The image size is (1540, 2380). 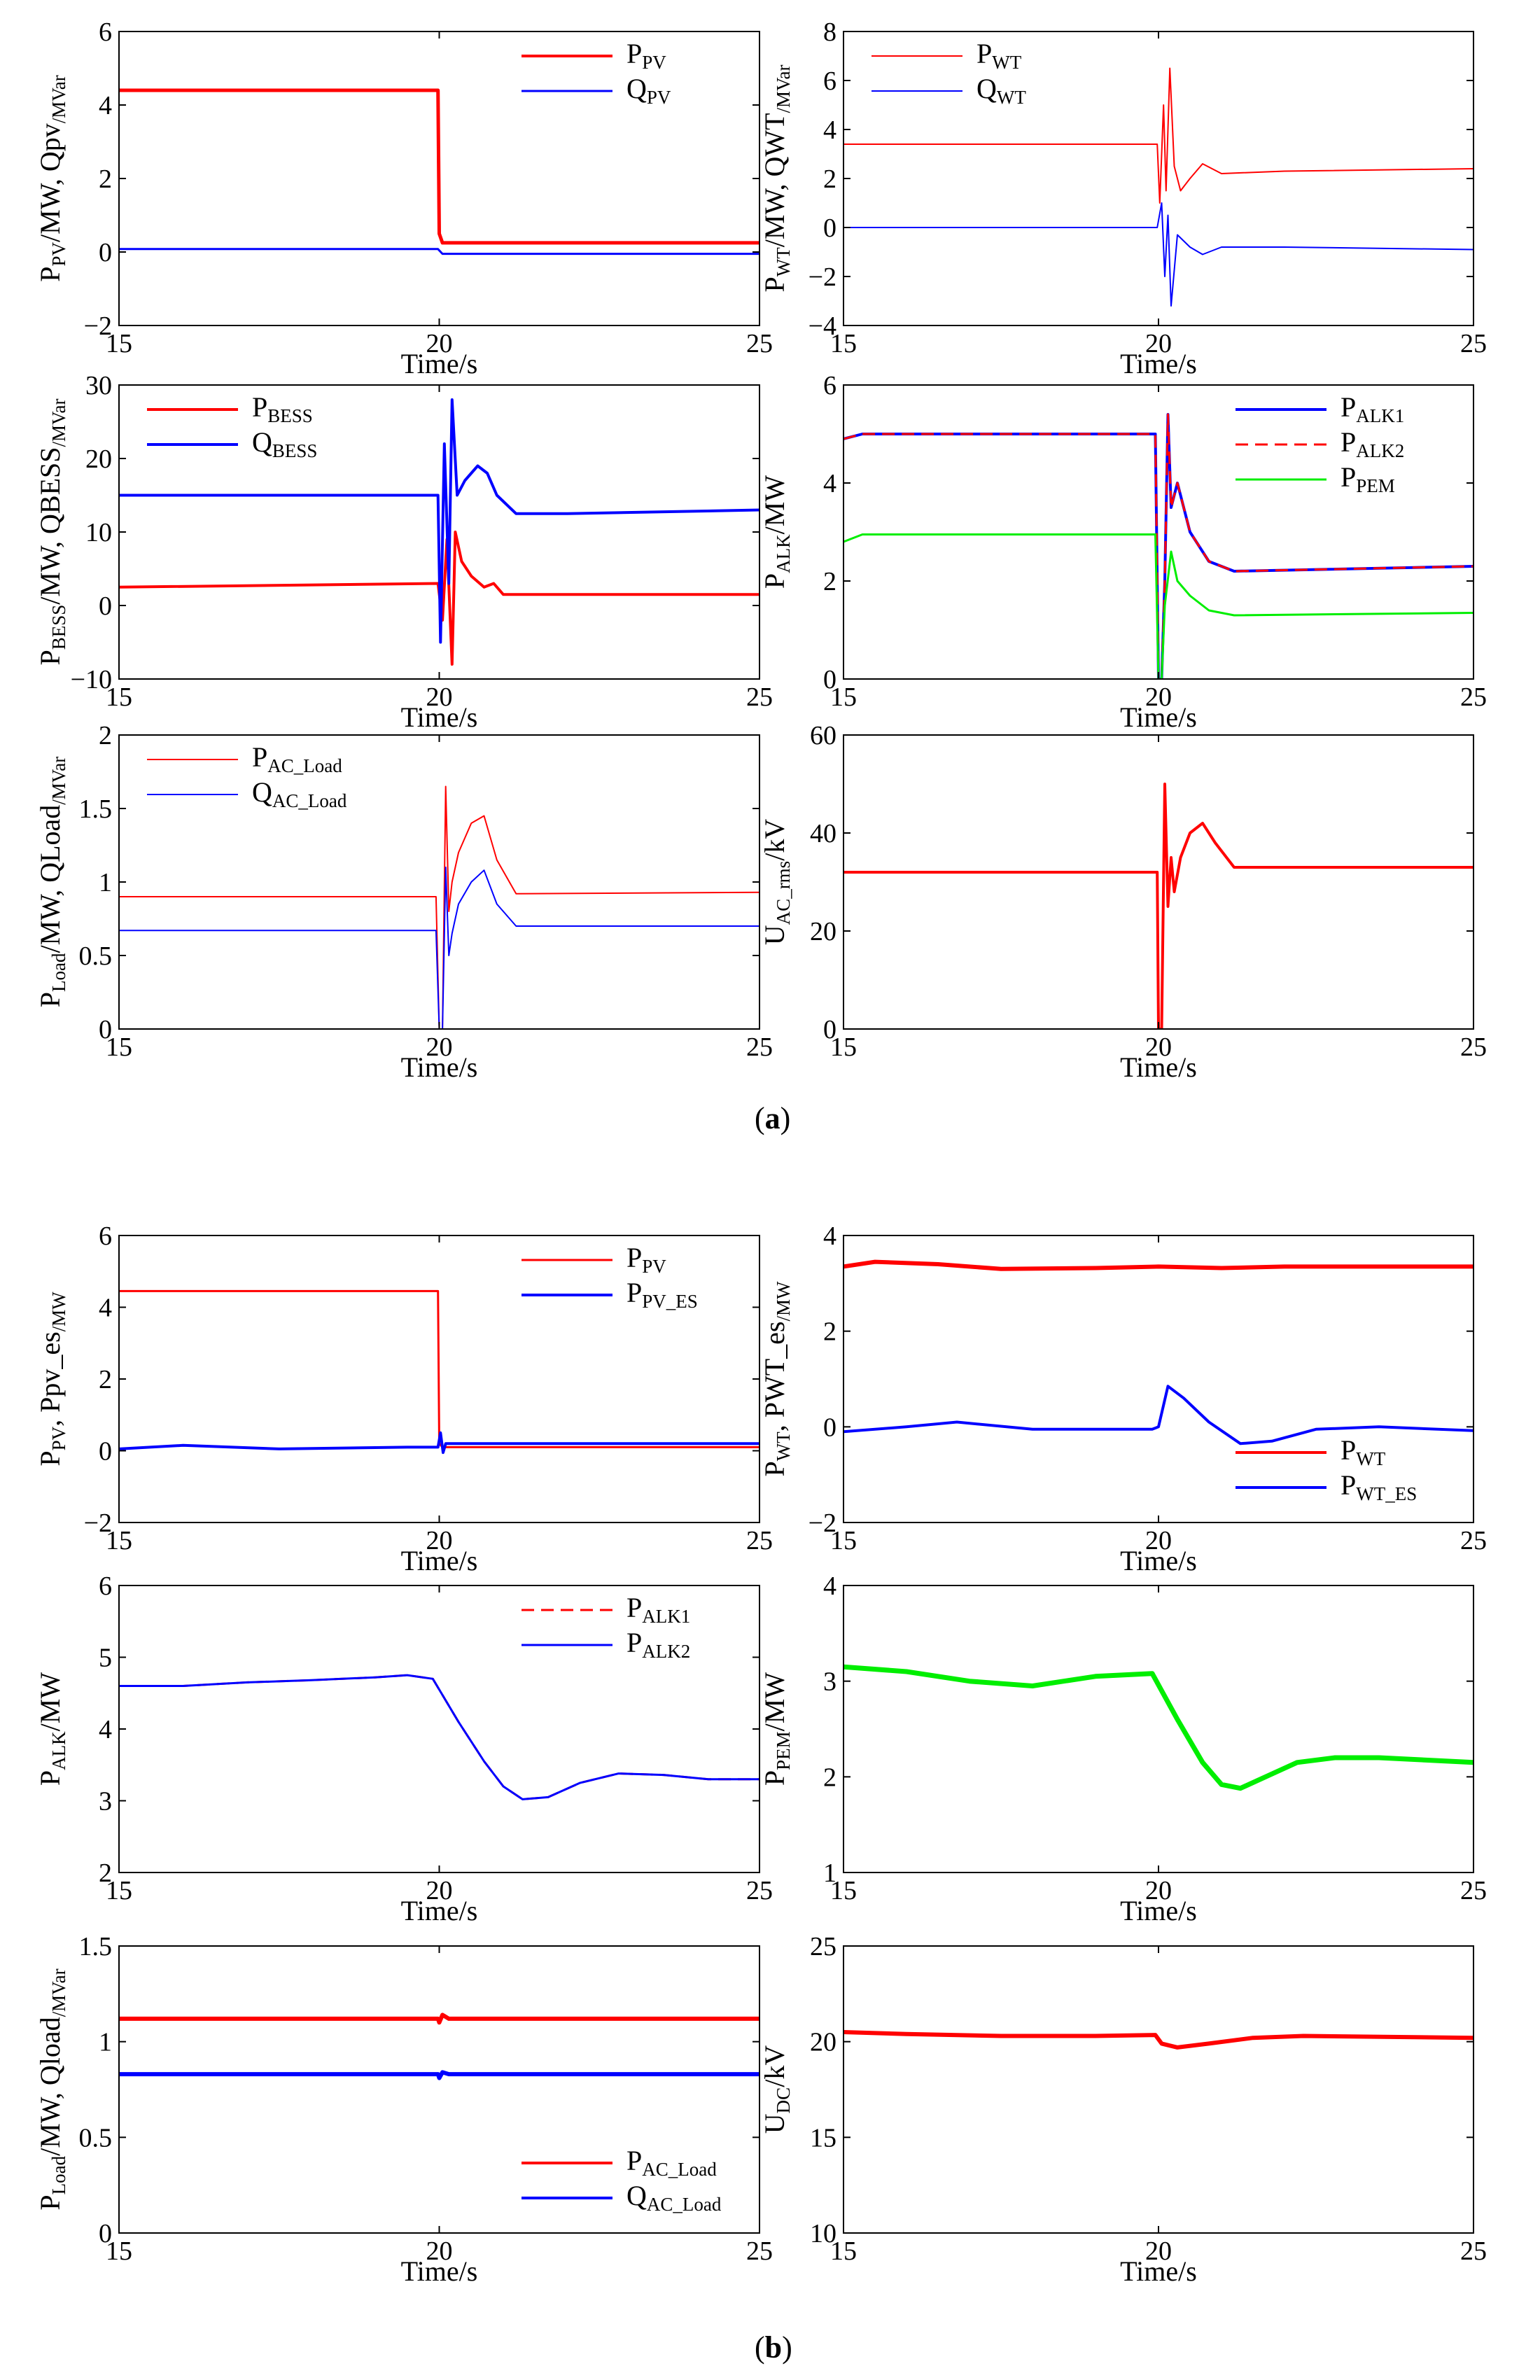 I want to click on y-tick-label: 30, so click(x=98, y=385).